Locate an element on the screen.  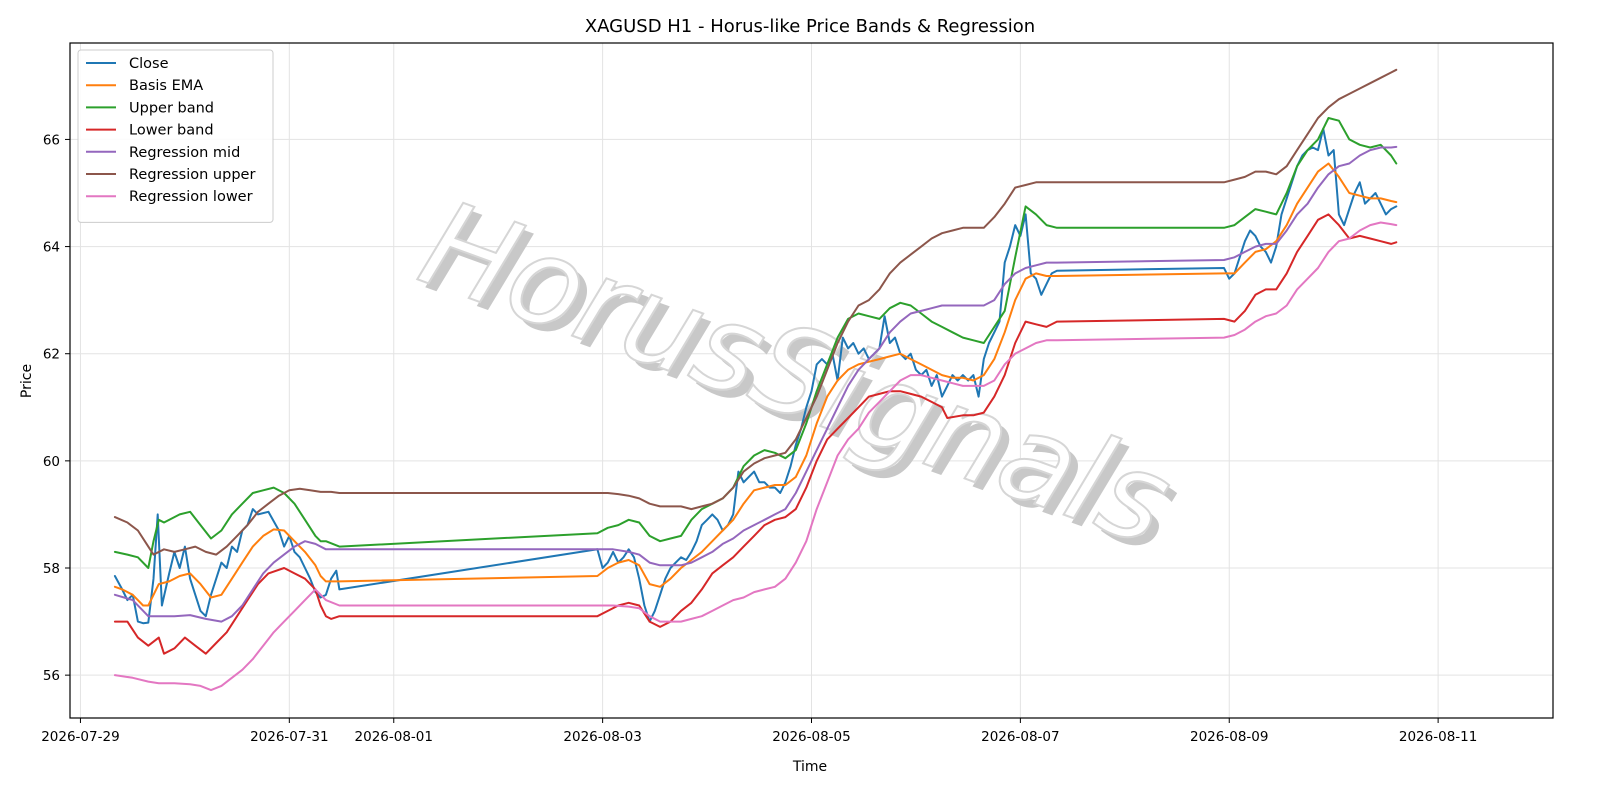
y-tick-label: 64 is located at coordinates (51, 248).